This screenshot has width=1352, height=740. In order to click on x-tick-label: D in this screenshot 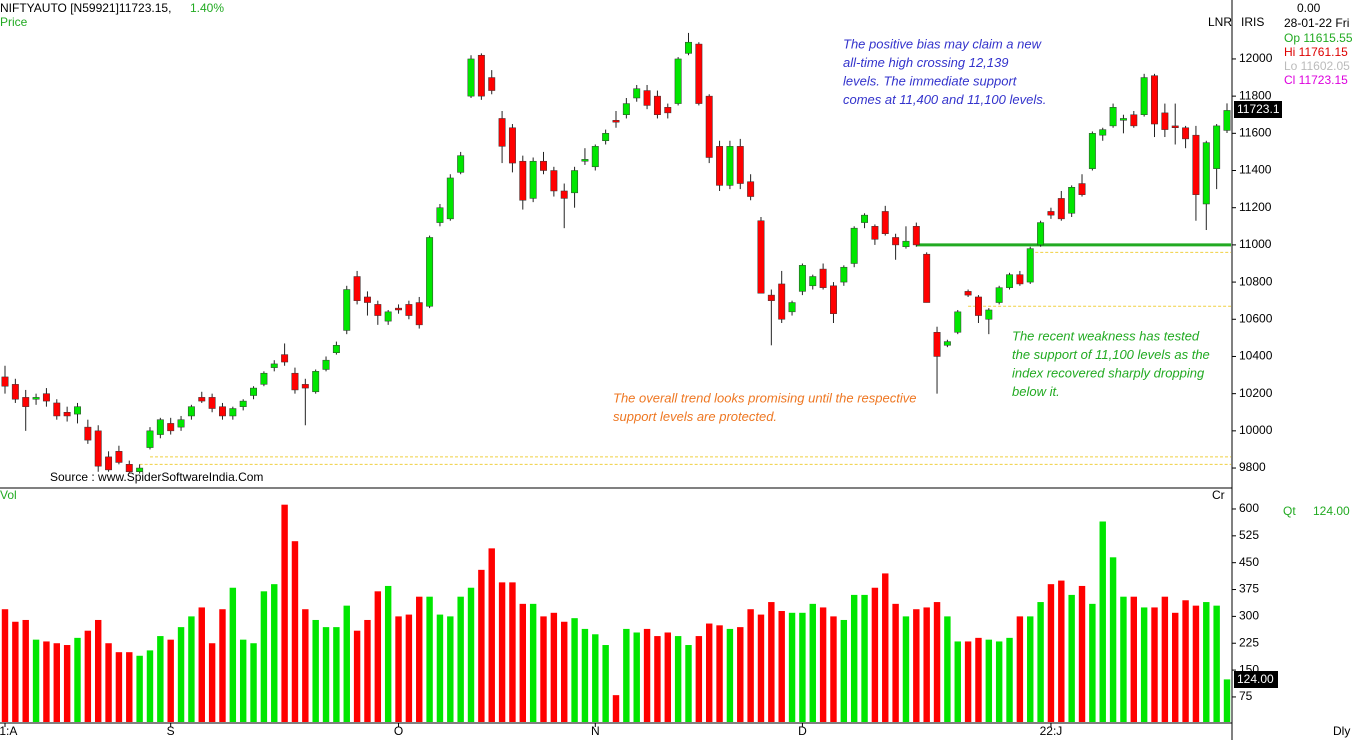, I will do `click(802, 731)`.